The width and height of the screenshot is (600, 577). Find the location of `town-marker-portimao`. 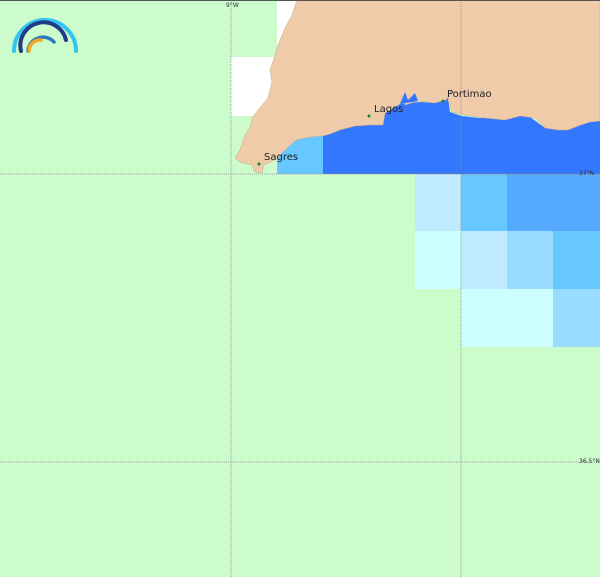

town-marker-portimao is located at coordinates (443, 101).